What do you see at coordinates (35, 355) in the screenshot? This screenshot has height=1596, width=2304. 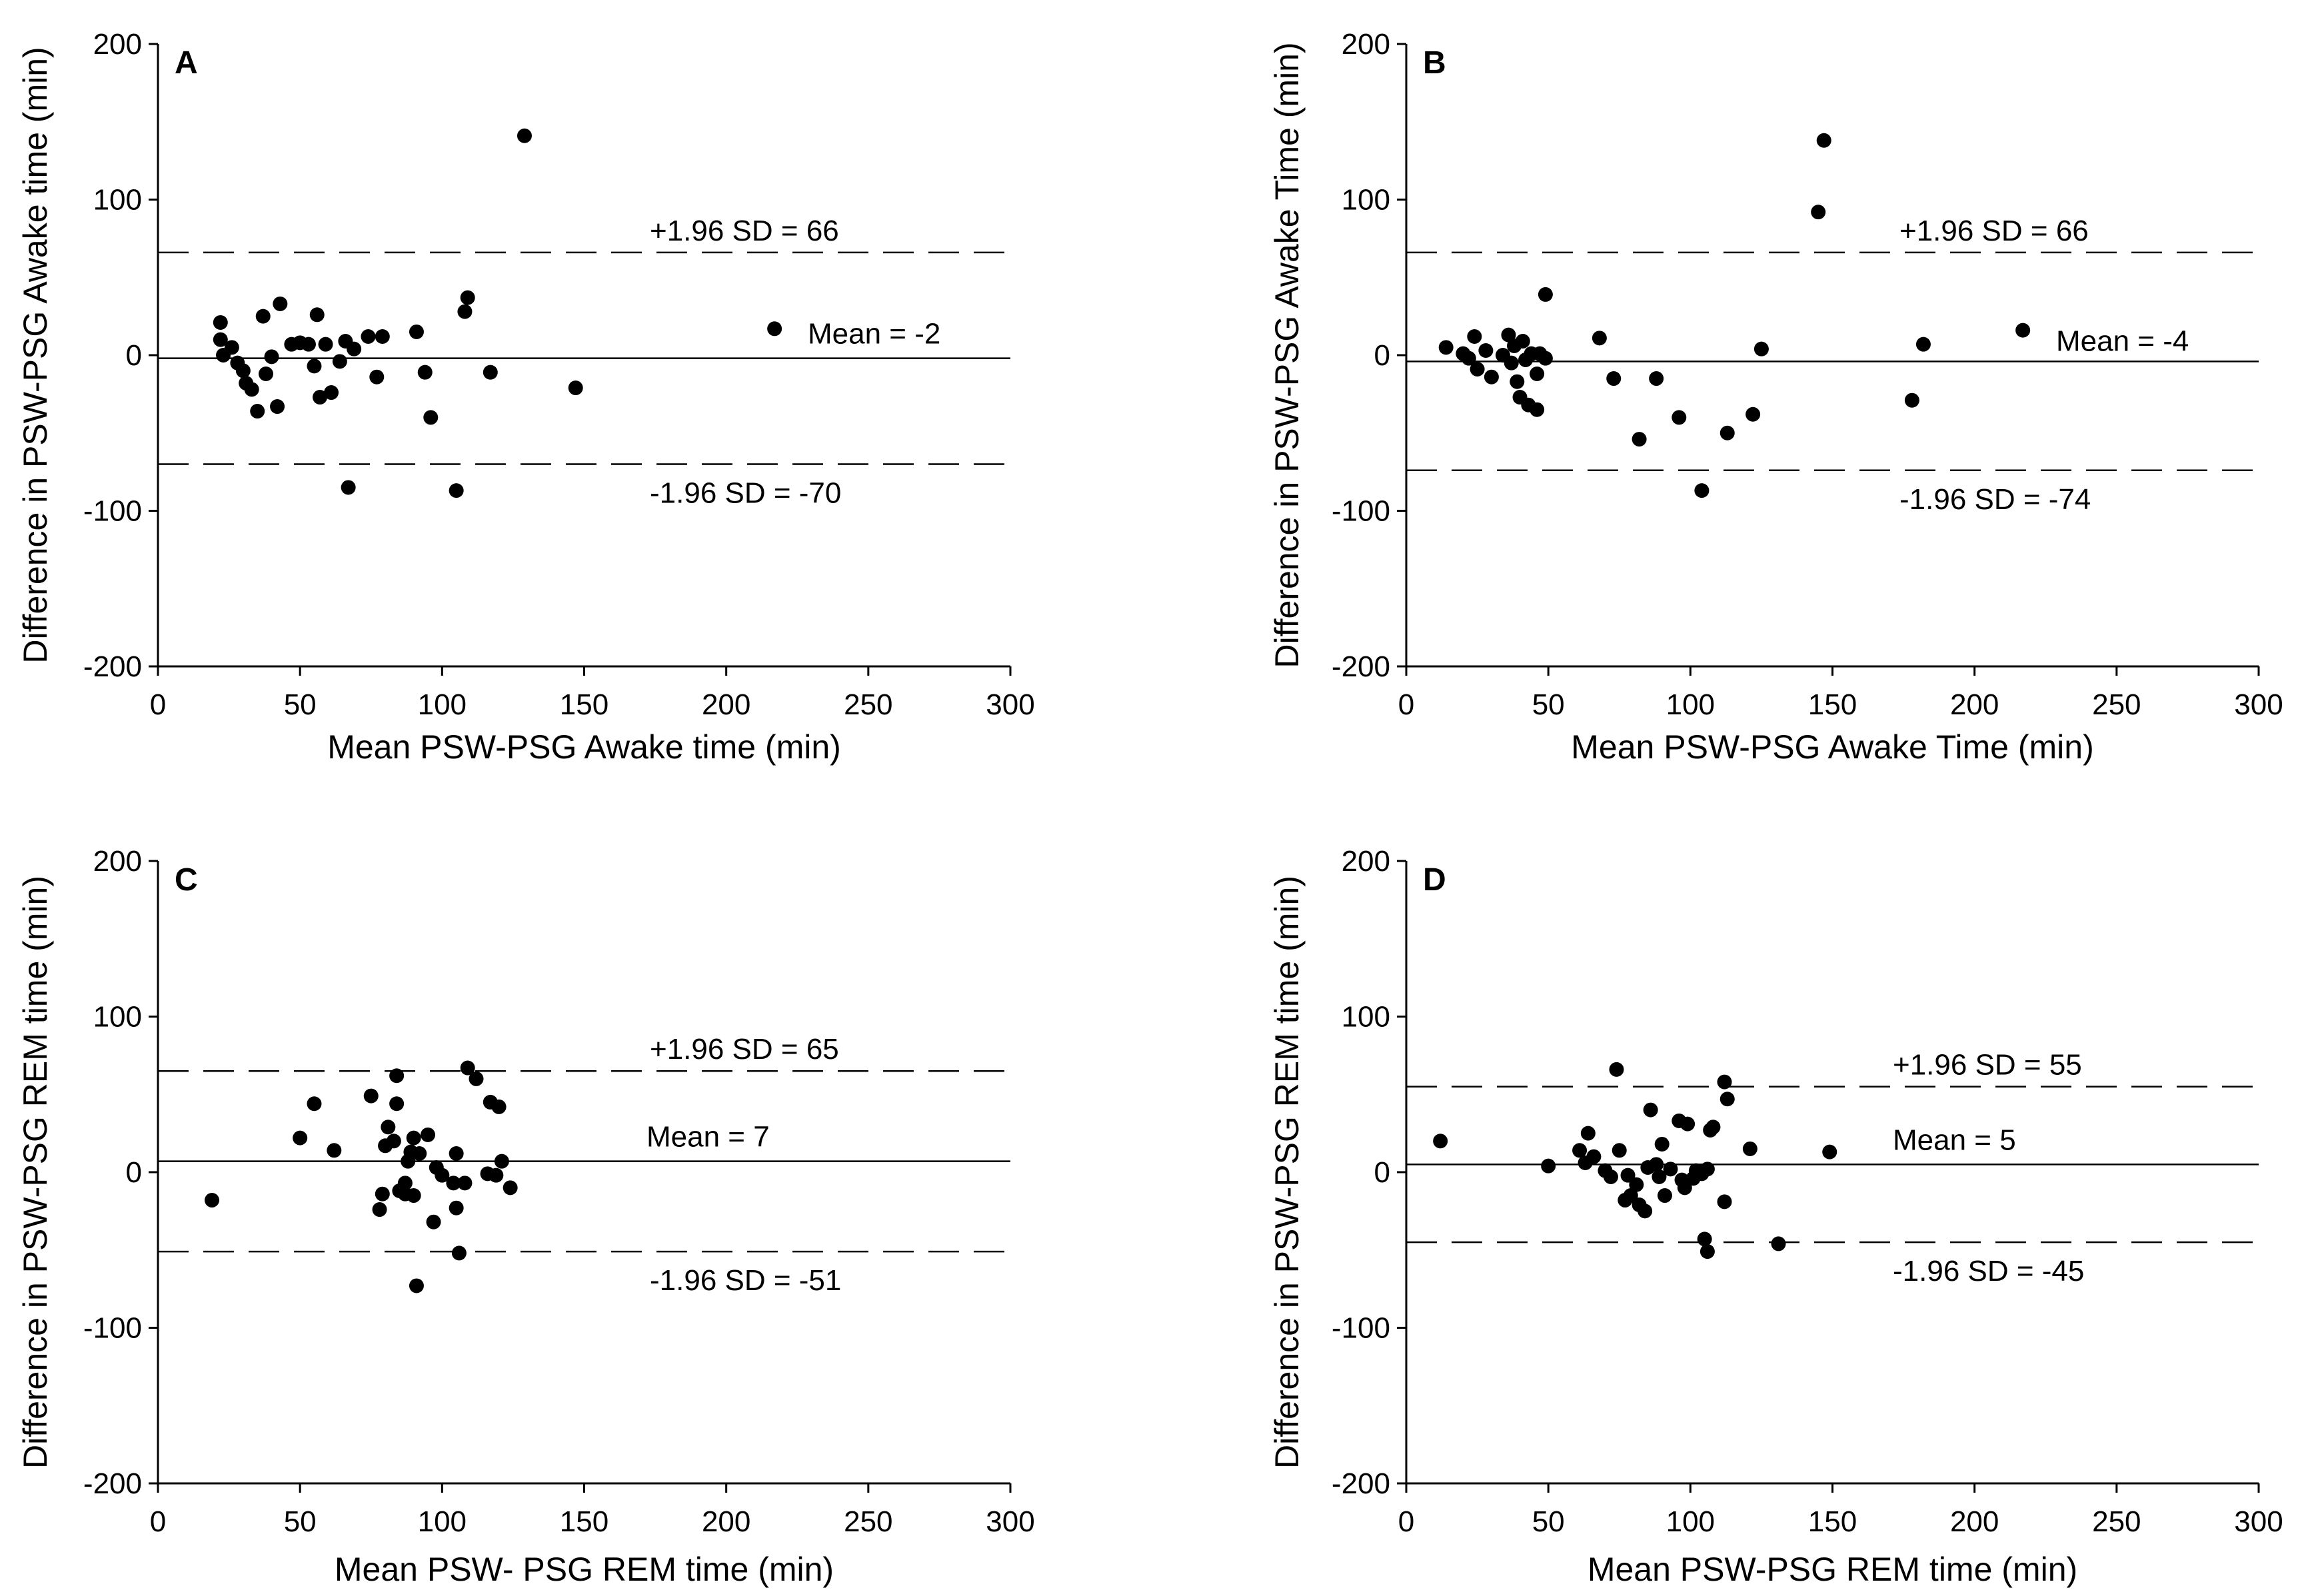 I see `y-axis-title: Difference in PSW-PSG Awake time (min)` at bounding box center [35, 355].